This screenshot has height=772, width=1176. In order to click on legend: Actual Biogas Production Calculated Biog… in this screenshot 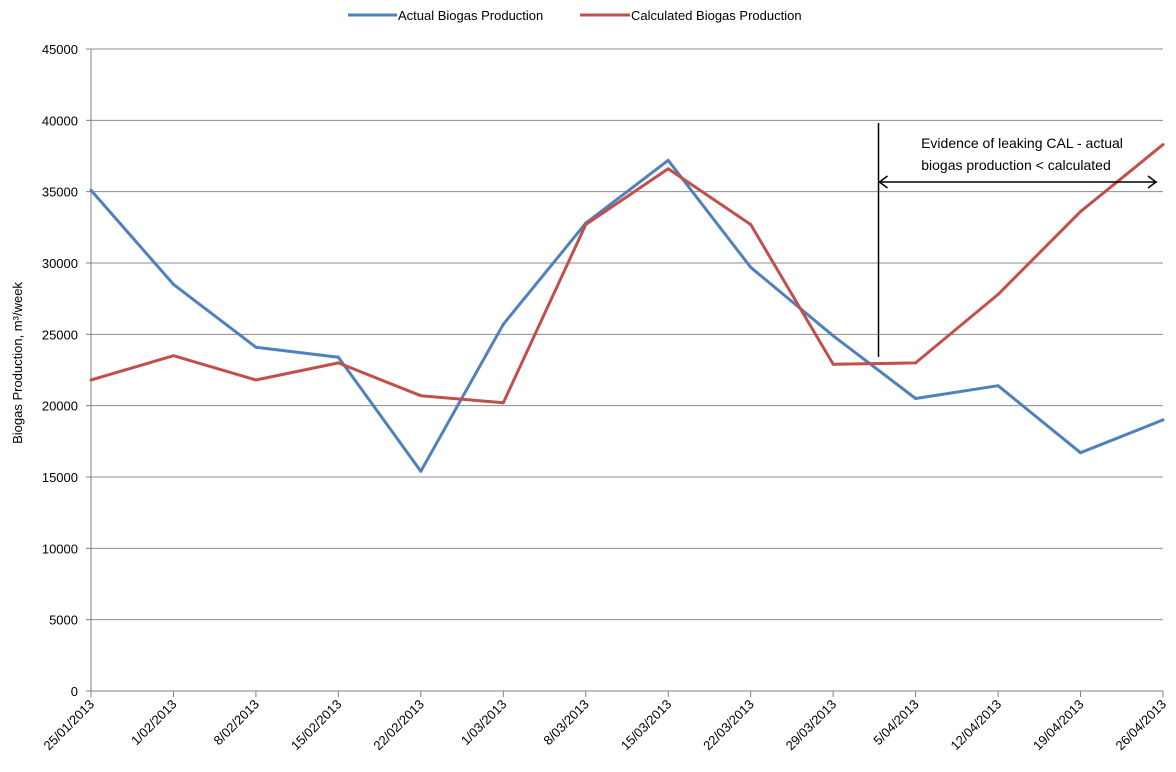, I will do `click(575, 15)`.